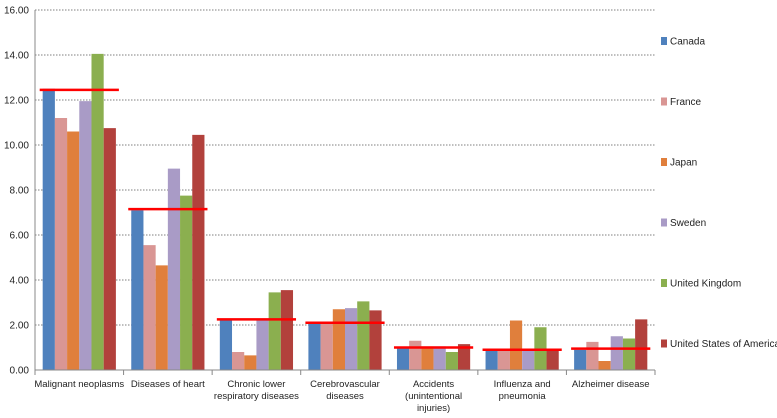 The height and width of the screenshot is (418, 777). What do you see at coordinates (705, 284) in the screenshot?
I see `legend-label: United Kingdom` at bounding box center [705, 284].